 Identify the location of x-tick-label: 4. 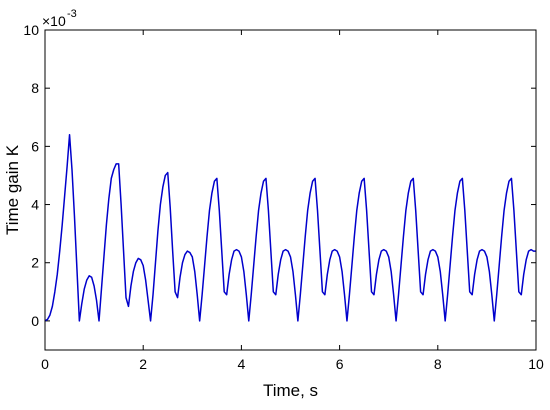
(242, 364).